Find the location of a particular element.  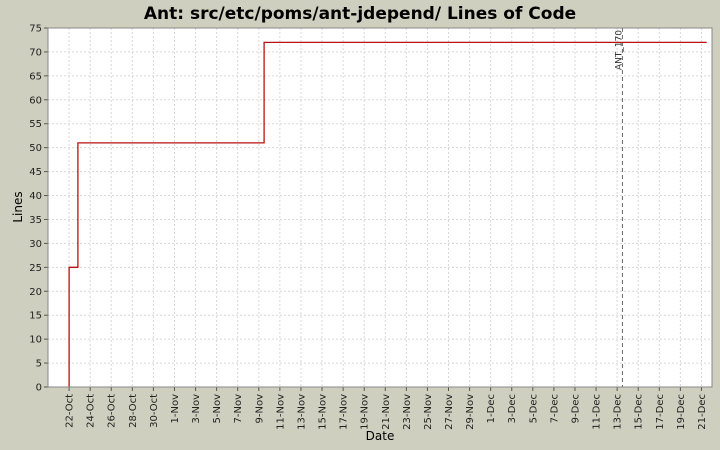

x-tick-label: 9-Nov is located at coordinates (259, 409).